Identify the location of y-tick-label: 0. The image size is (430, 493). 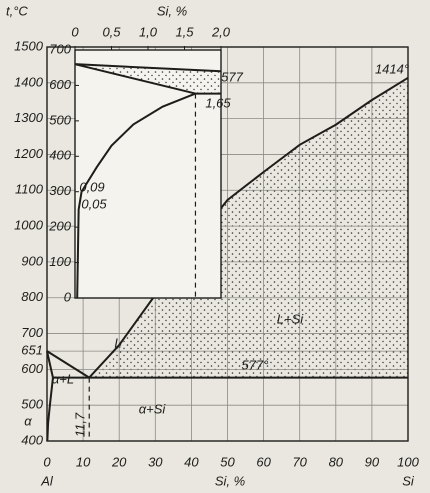
(68, 296).